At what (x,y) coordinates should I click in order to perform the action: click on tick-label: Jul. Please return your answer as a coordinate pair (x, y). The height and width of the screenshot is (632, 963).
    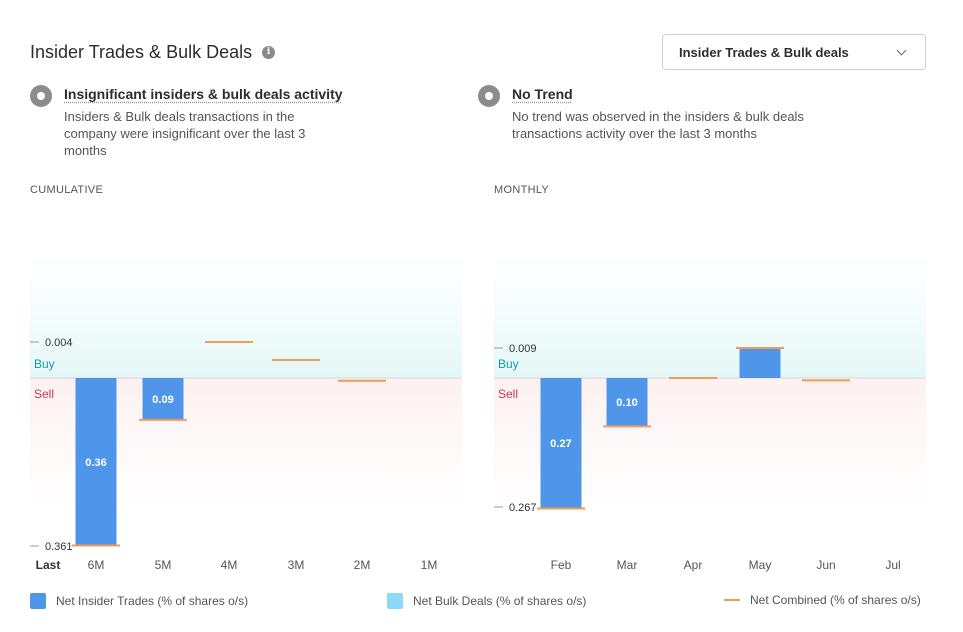
    Looking at the image, I should click on (892, 565).